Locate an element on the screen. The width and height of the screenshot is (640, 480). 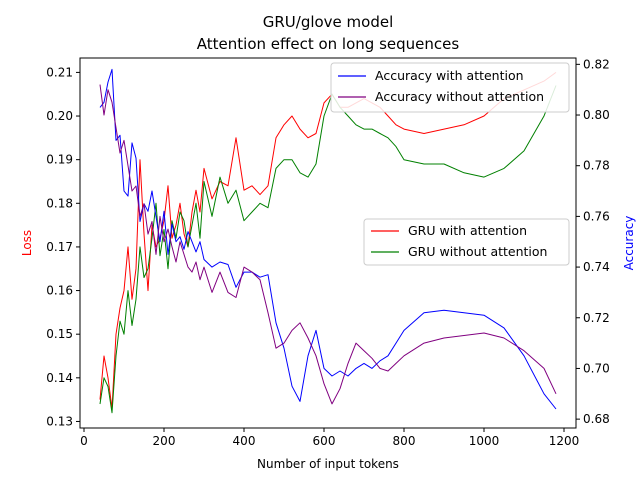
y-tick-label-left: 0.15 is located at coordinates (59, 334).